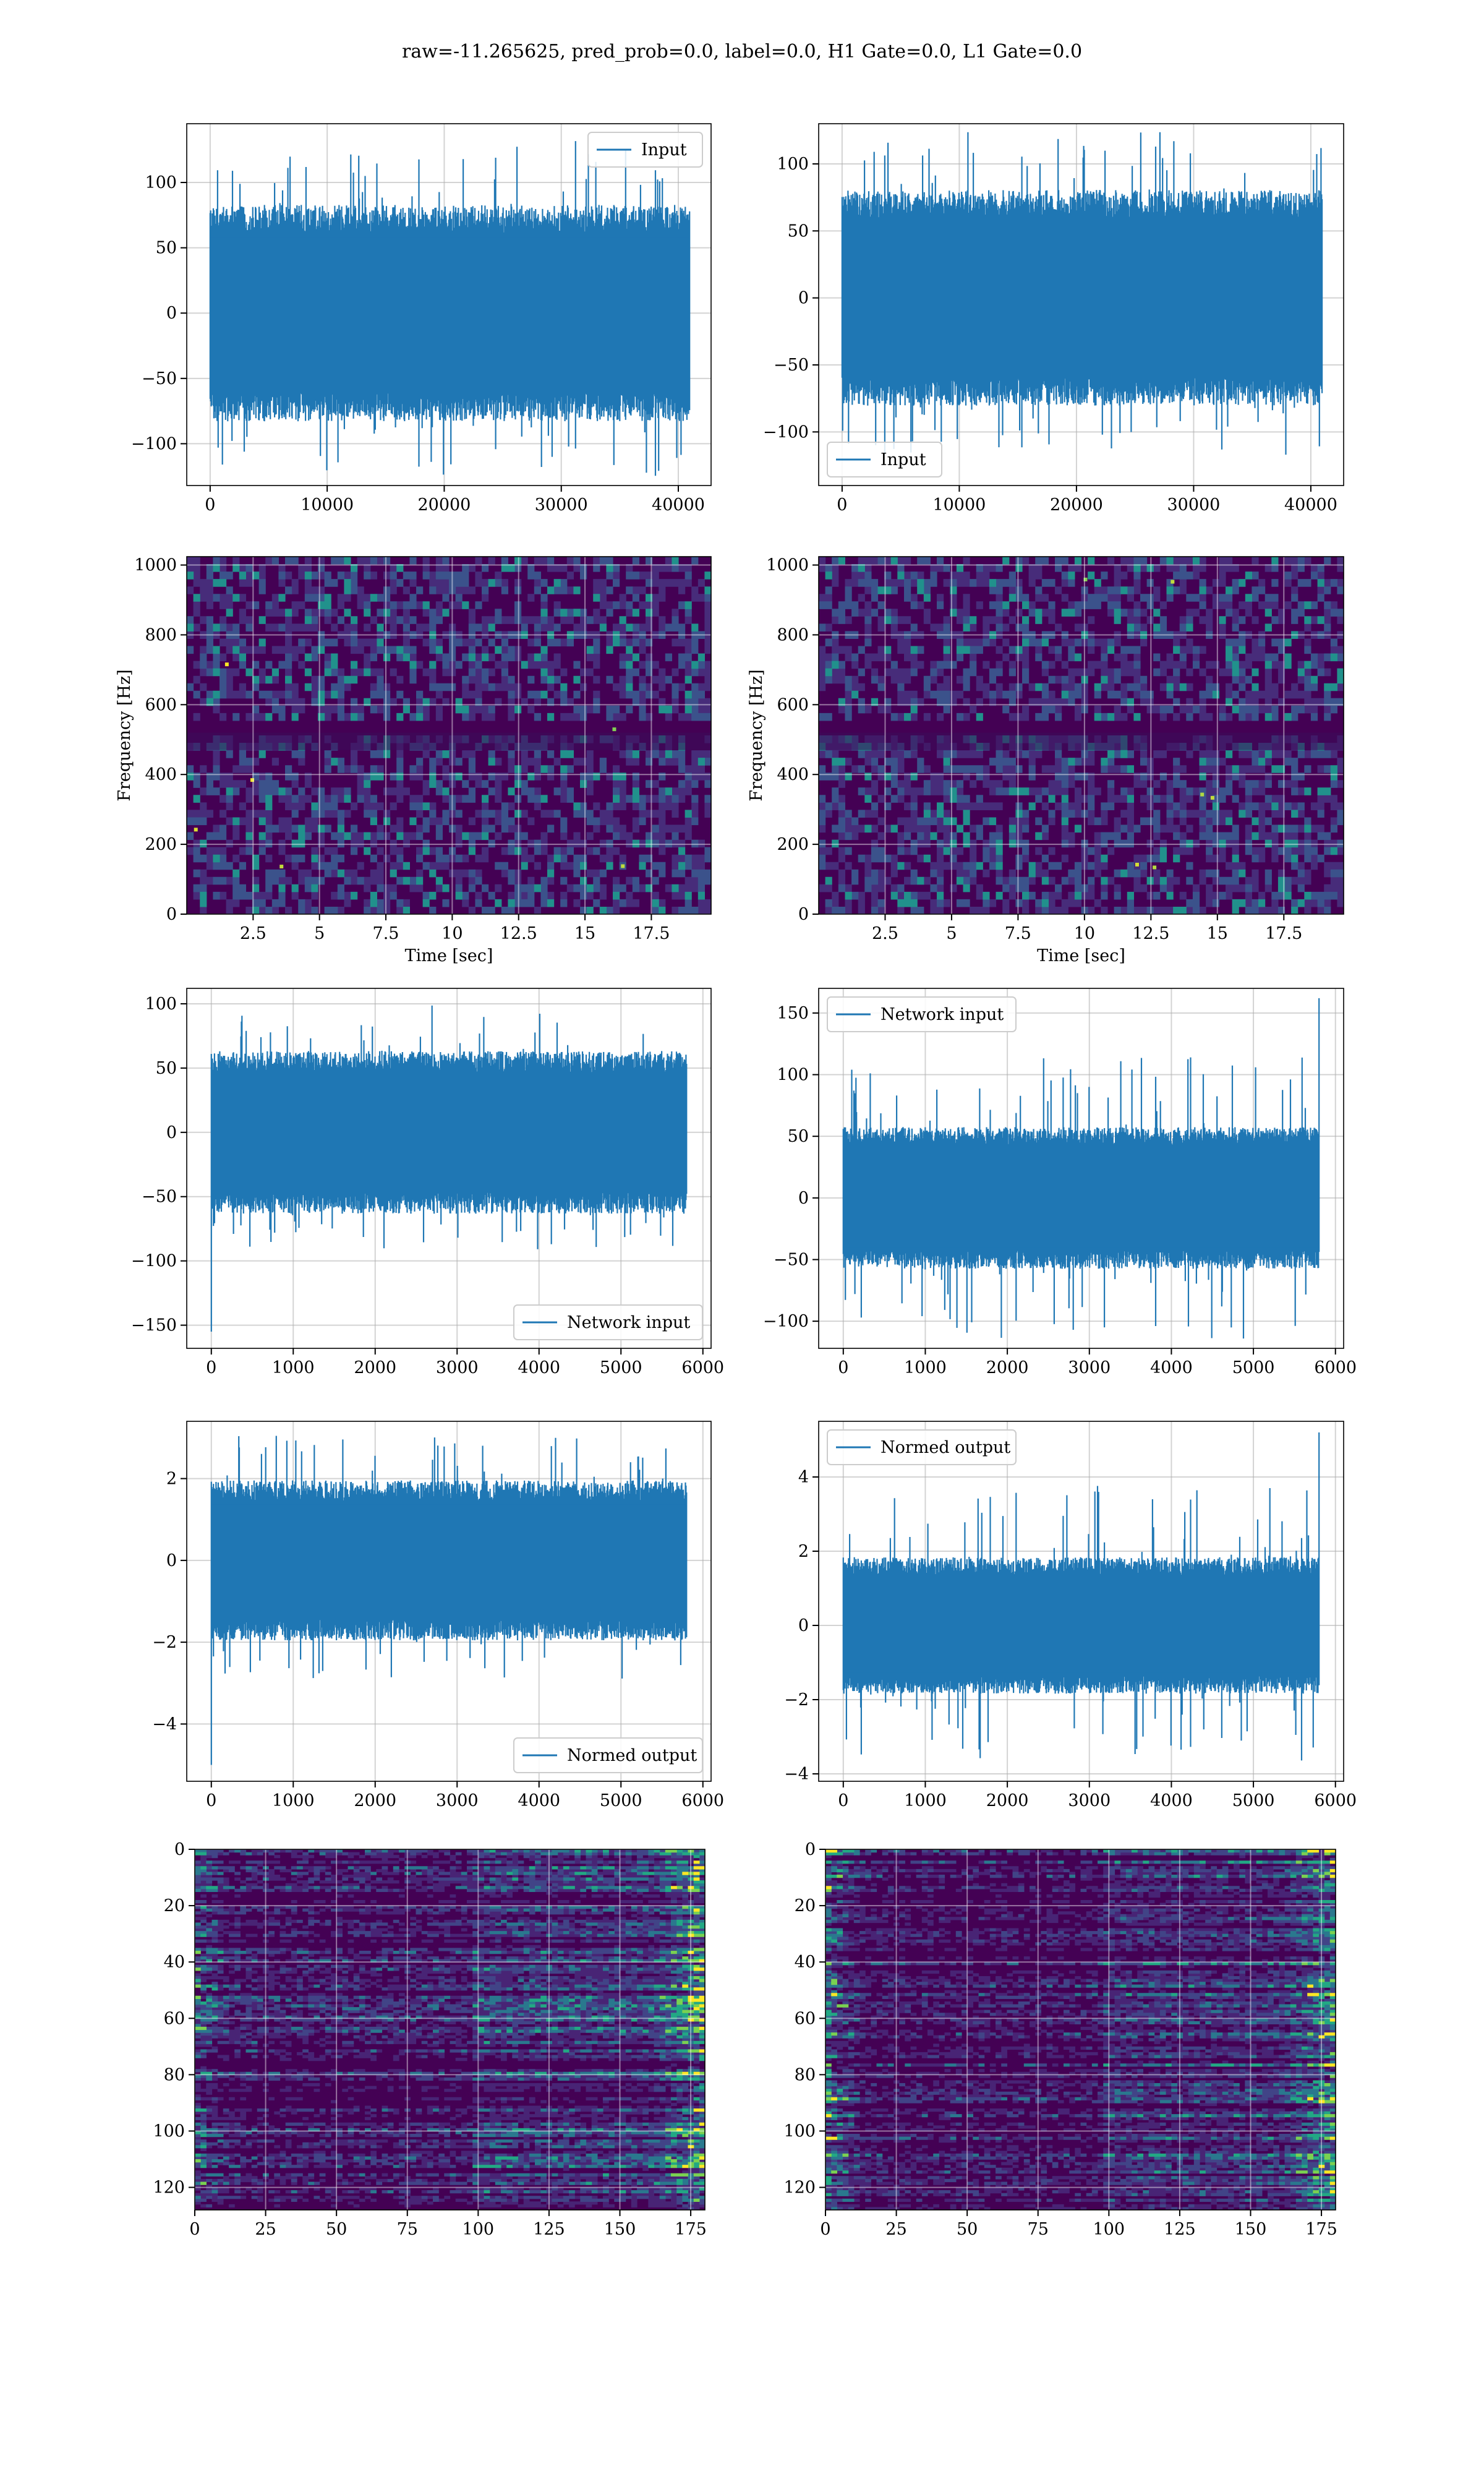 This screenshot has height=2474, width=1484. Describe the element at coordinates (664, 150) in the screenshot. I see `legend-label: Input` at that location.